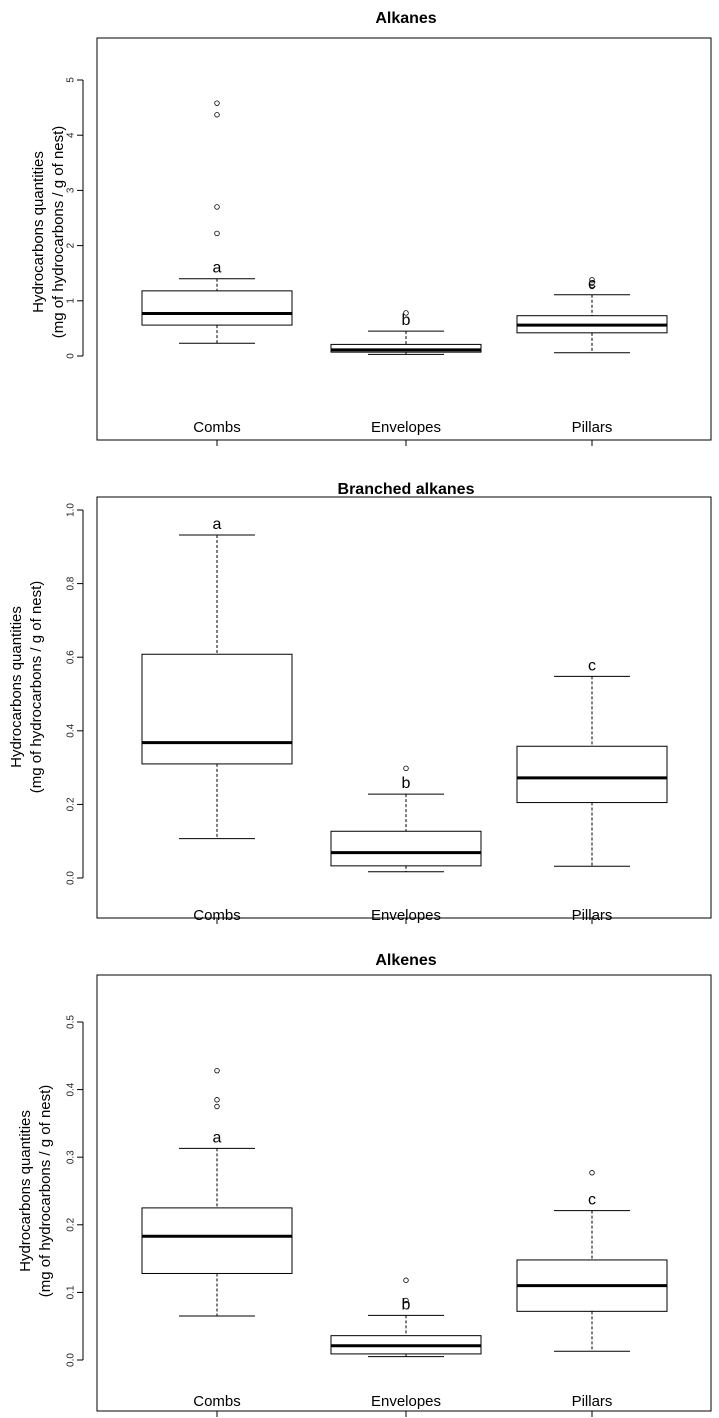 The image size is (719, 1418). What do you see at coordinates (71, 301) in the screenshot?
I see `y-tick-label: 1` at bounding box center [71, 301].